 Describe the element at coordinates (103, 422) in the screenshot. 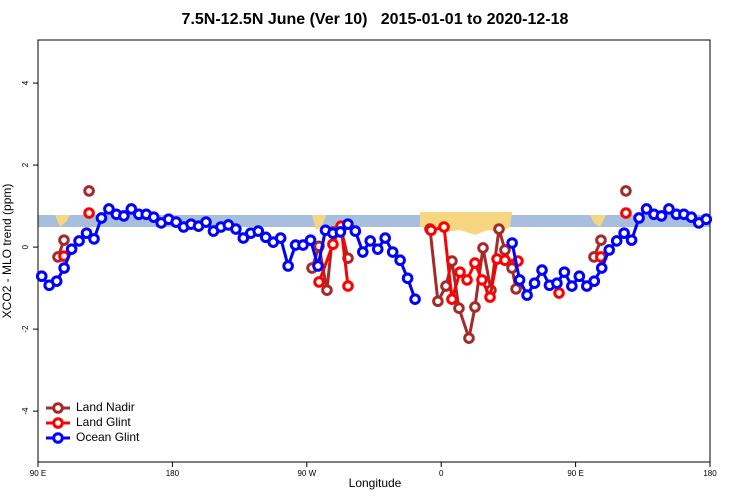

I see `legend-label: Land Glint` at that location.